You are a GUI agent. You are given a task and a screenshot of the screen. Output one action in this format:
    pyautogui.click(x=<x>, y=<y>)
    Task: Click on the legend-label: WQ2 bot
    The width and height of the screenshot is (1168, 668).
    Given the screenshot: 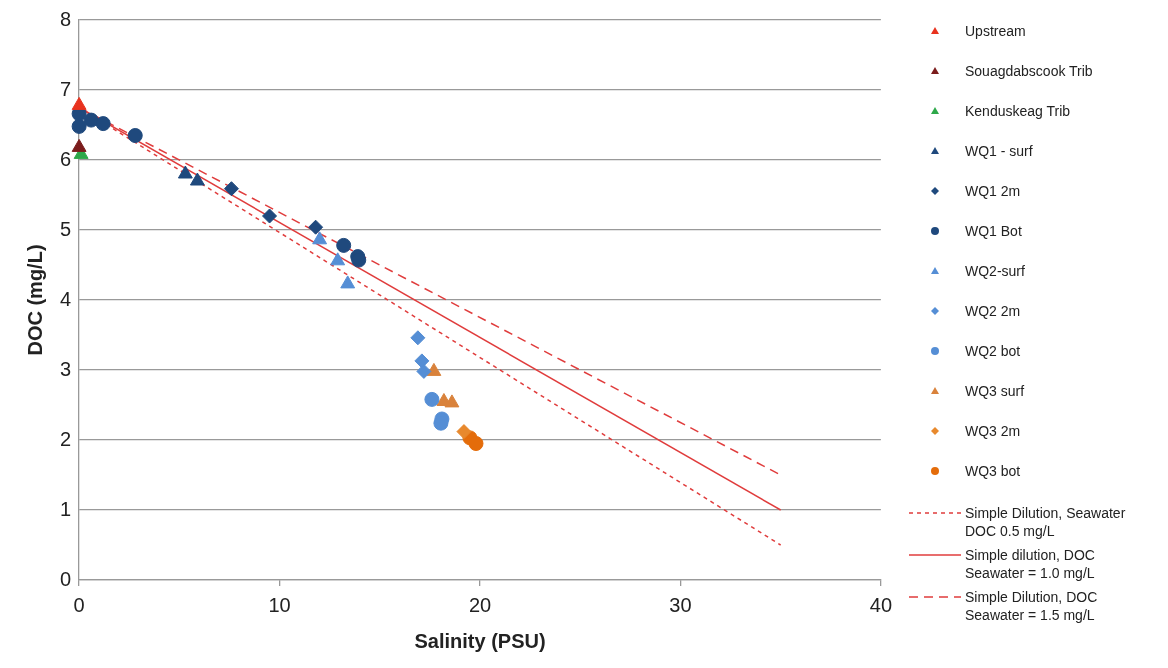 What is the action you would take?
    pyautogui.click(x=993, y=351)
    